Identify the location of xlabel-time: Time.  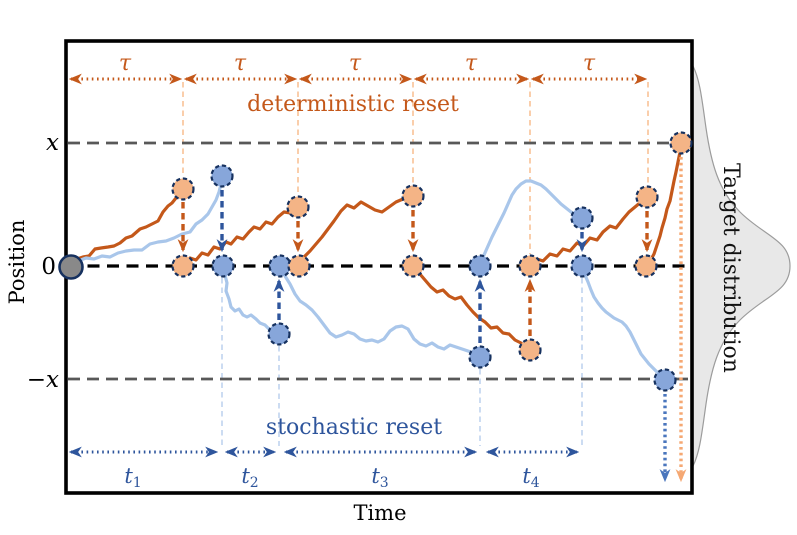
(379, 513).